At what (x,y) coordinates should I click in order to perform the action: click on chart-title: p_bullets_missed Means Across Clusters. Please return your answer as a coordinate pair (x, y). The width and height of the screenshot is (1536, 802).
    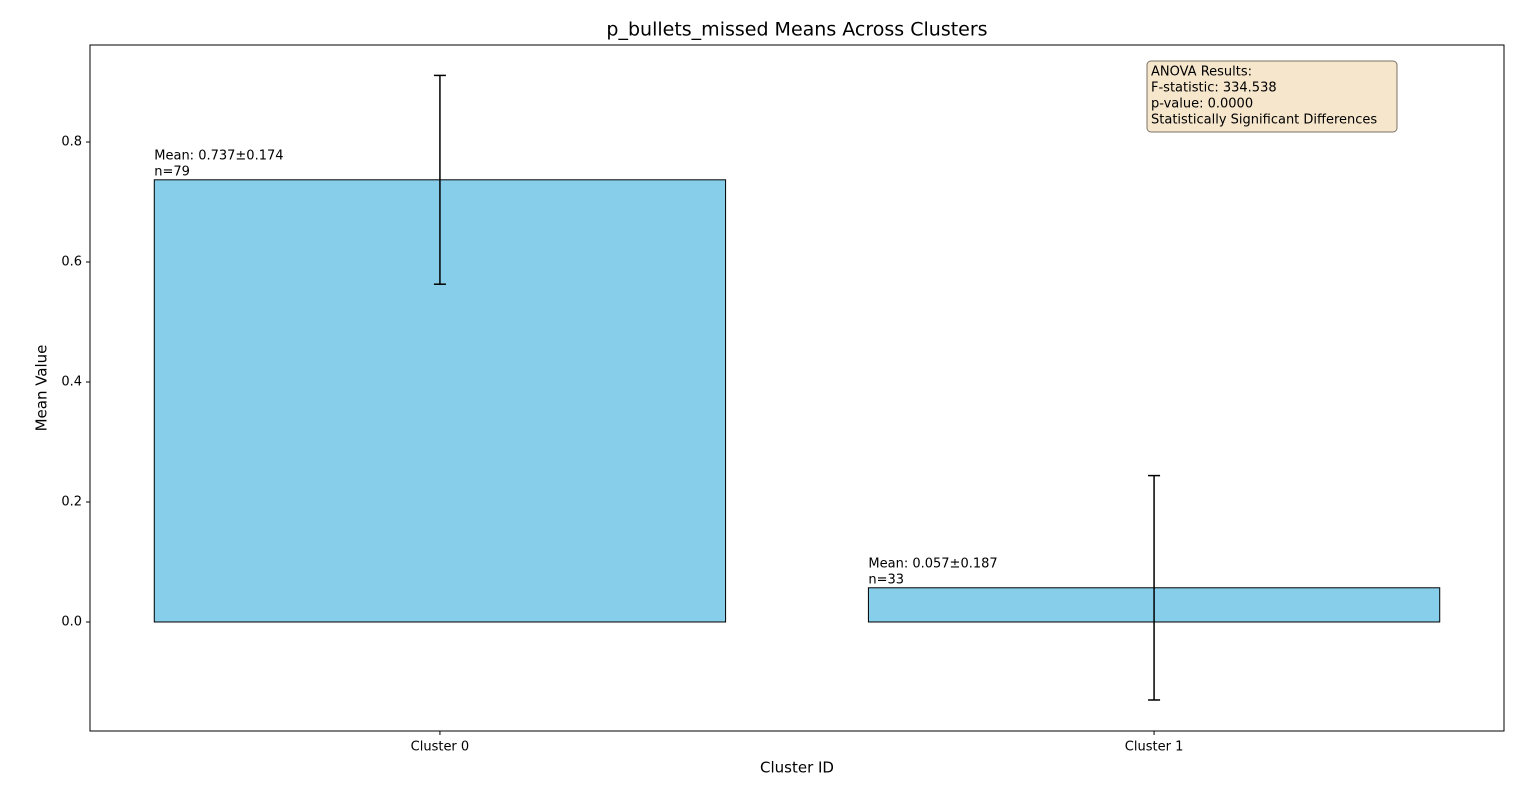
    Looking at the image, I should click on (796, 30).